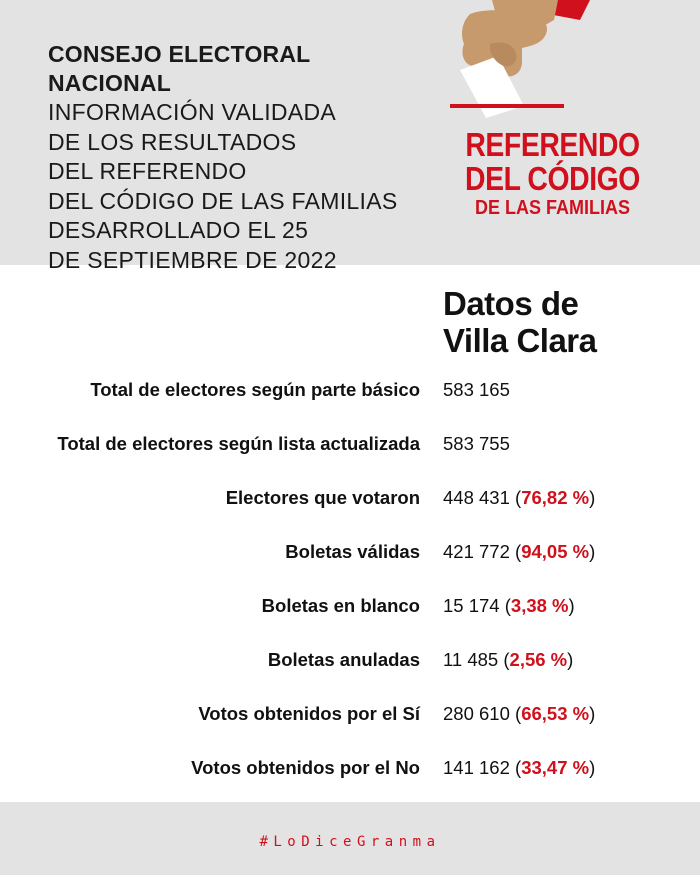  Describe the element at coordinates (519, 551) in the screenshot. I see `result-value: 421 772 (94,05 %)` at that location.